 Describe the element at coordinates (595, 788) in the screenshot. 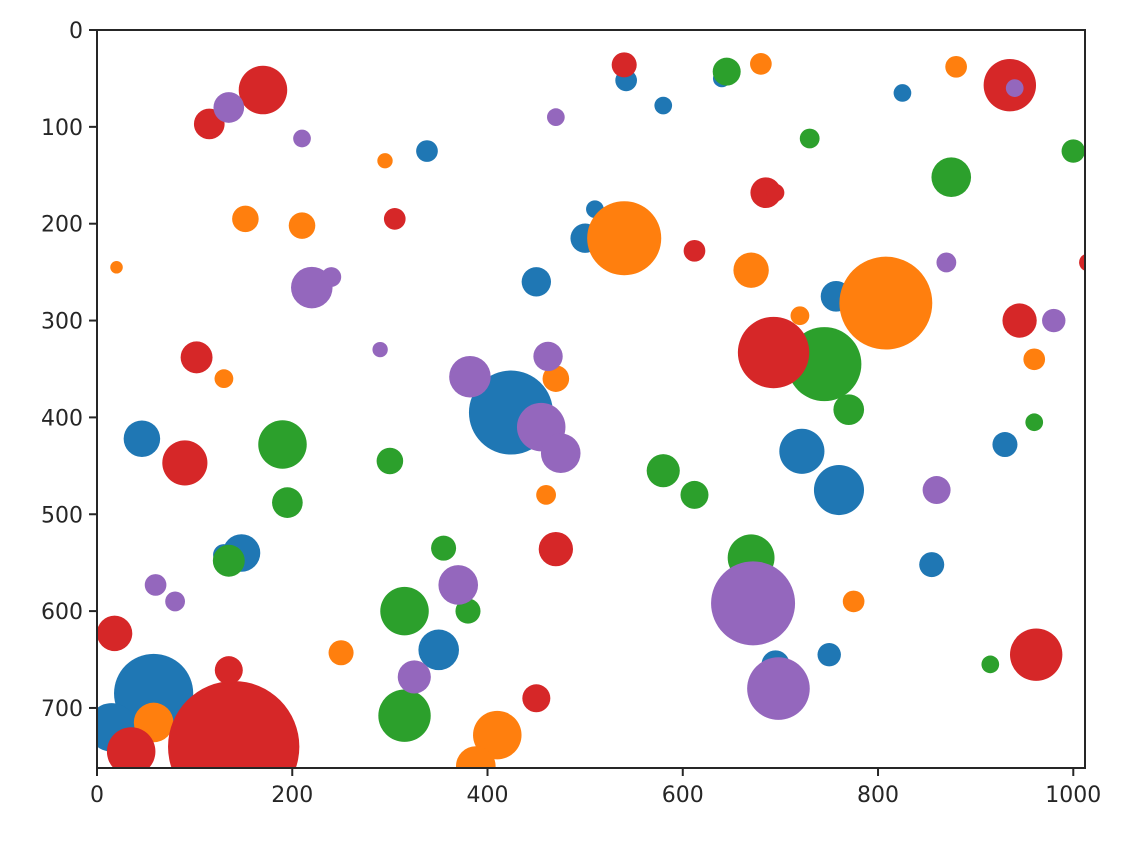

I see `x-axis: 0 200 400 600 800 1000` at that location.